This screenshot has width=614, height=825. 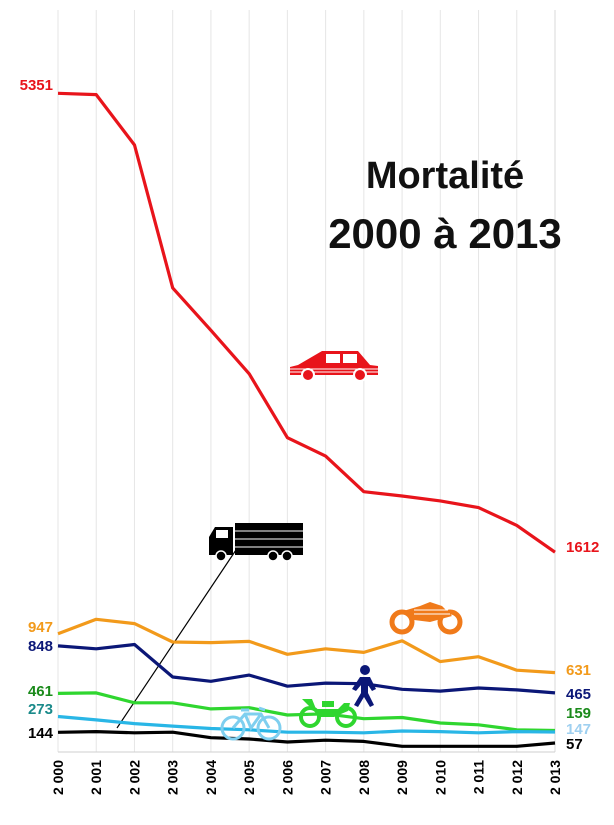 I want to click on start-value-label: 144, so click(x=41, y=733).